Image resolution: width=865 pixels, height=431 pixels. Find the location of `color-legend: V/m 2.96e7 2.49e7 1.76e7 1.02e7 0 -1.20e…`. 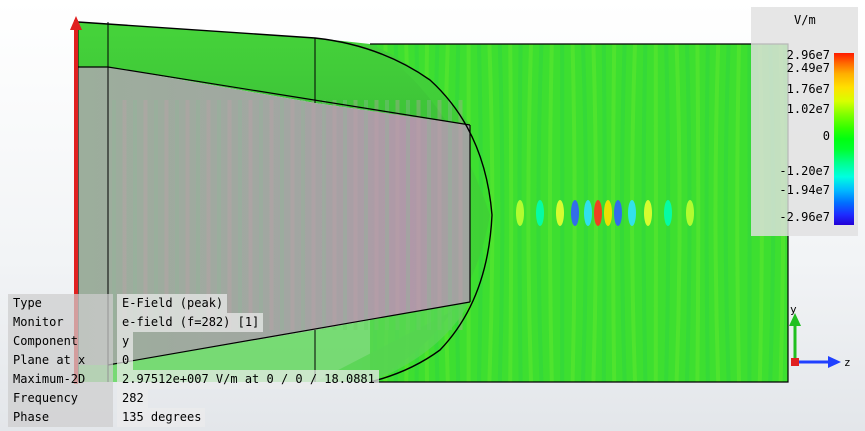

color-legend: V/m 2.96e7 2.49e7 1.76e7 1.02e7 0 -1.20e… is located at coordinates (804, 121).